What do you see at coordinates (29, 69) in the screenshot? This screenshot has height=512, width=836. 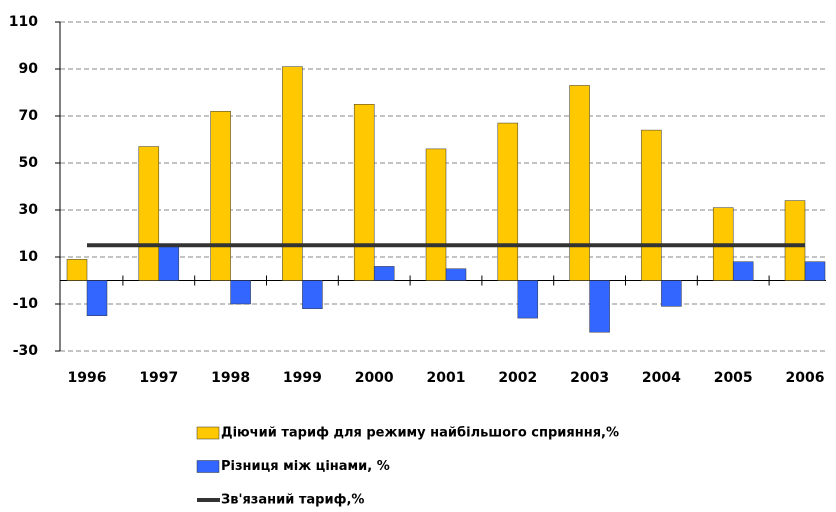 I see `y-tick-label: 90` at bounding box center [29, 69].